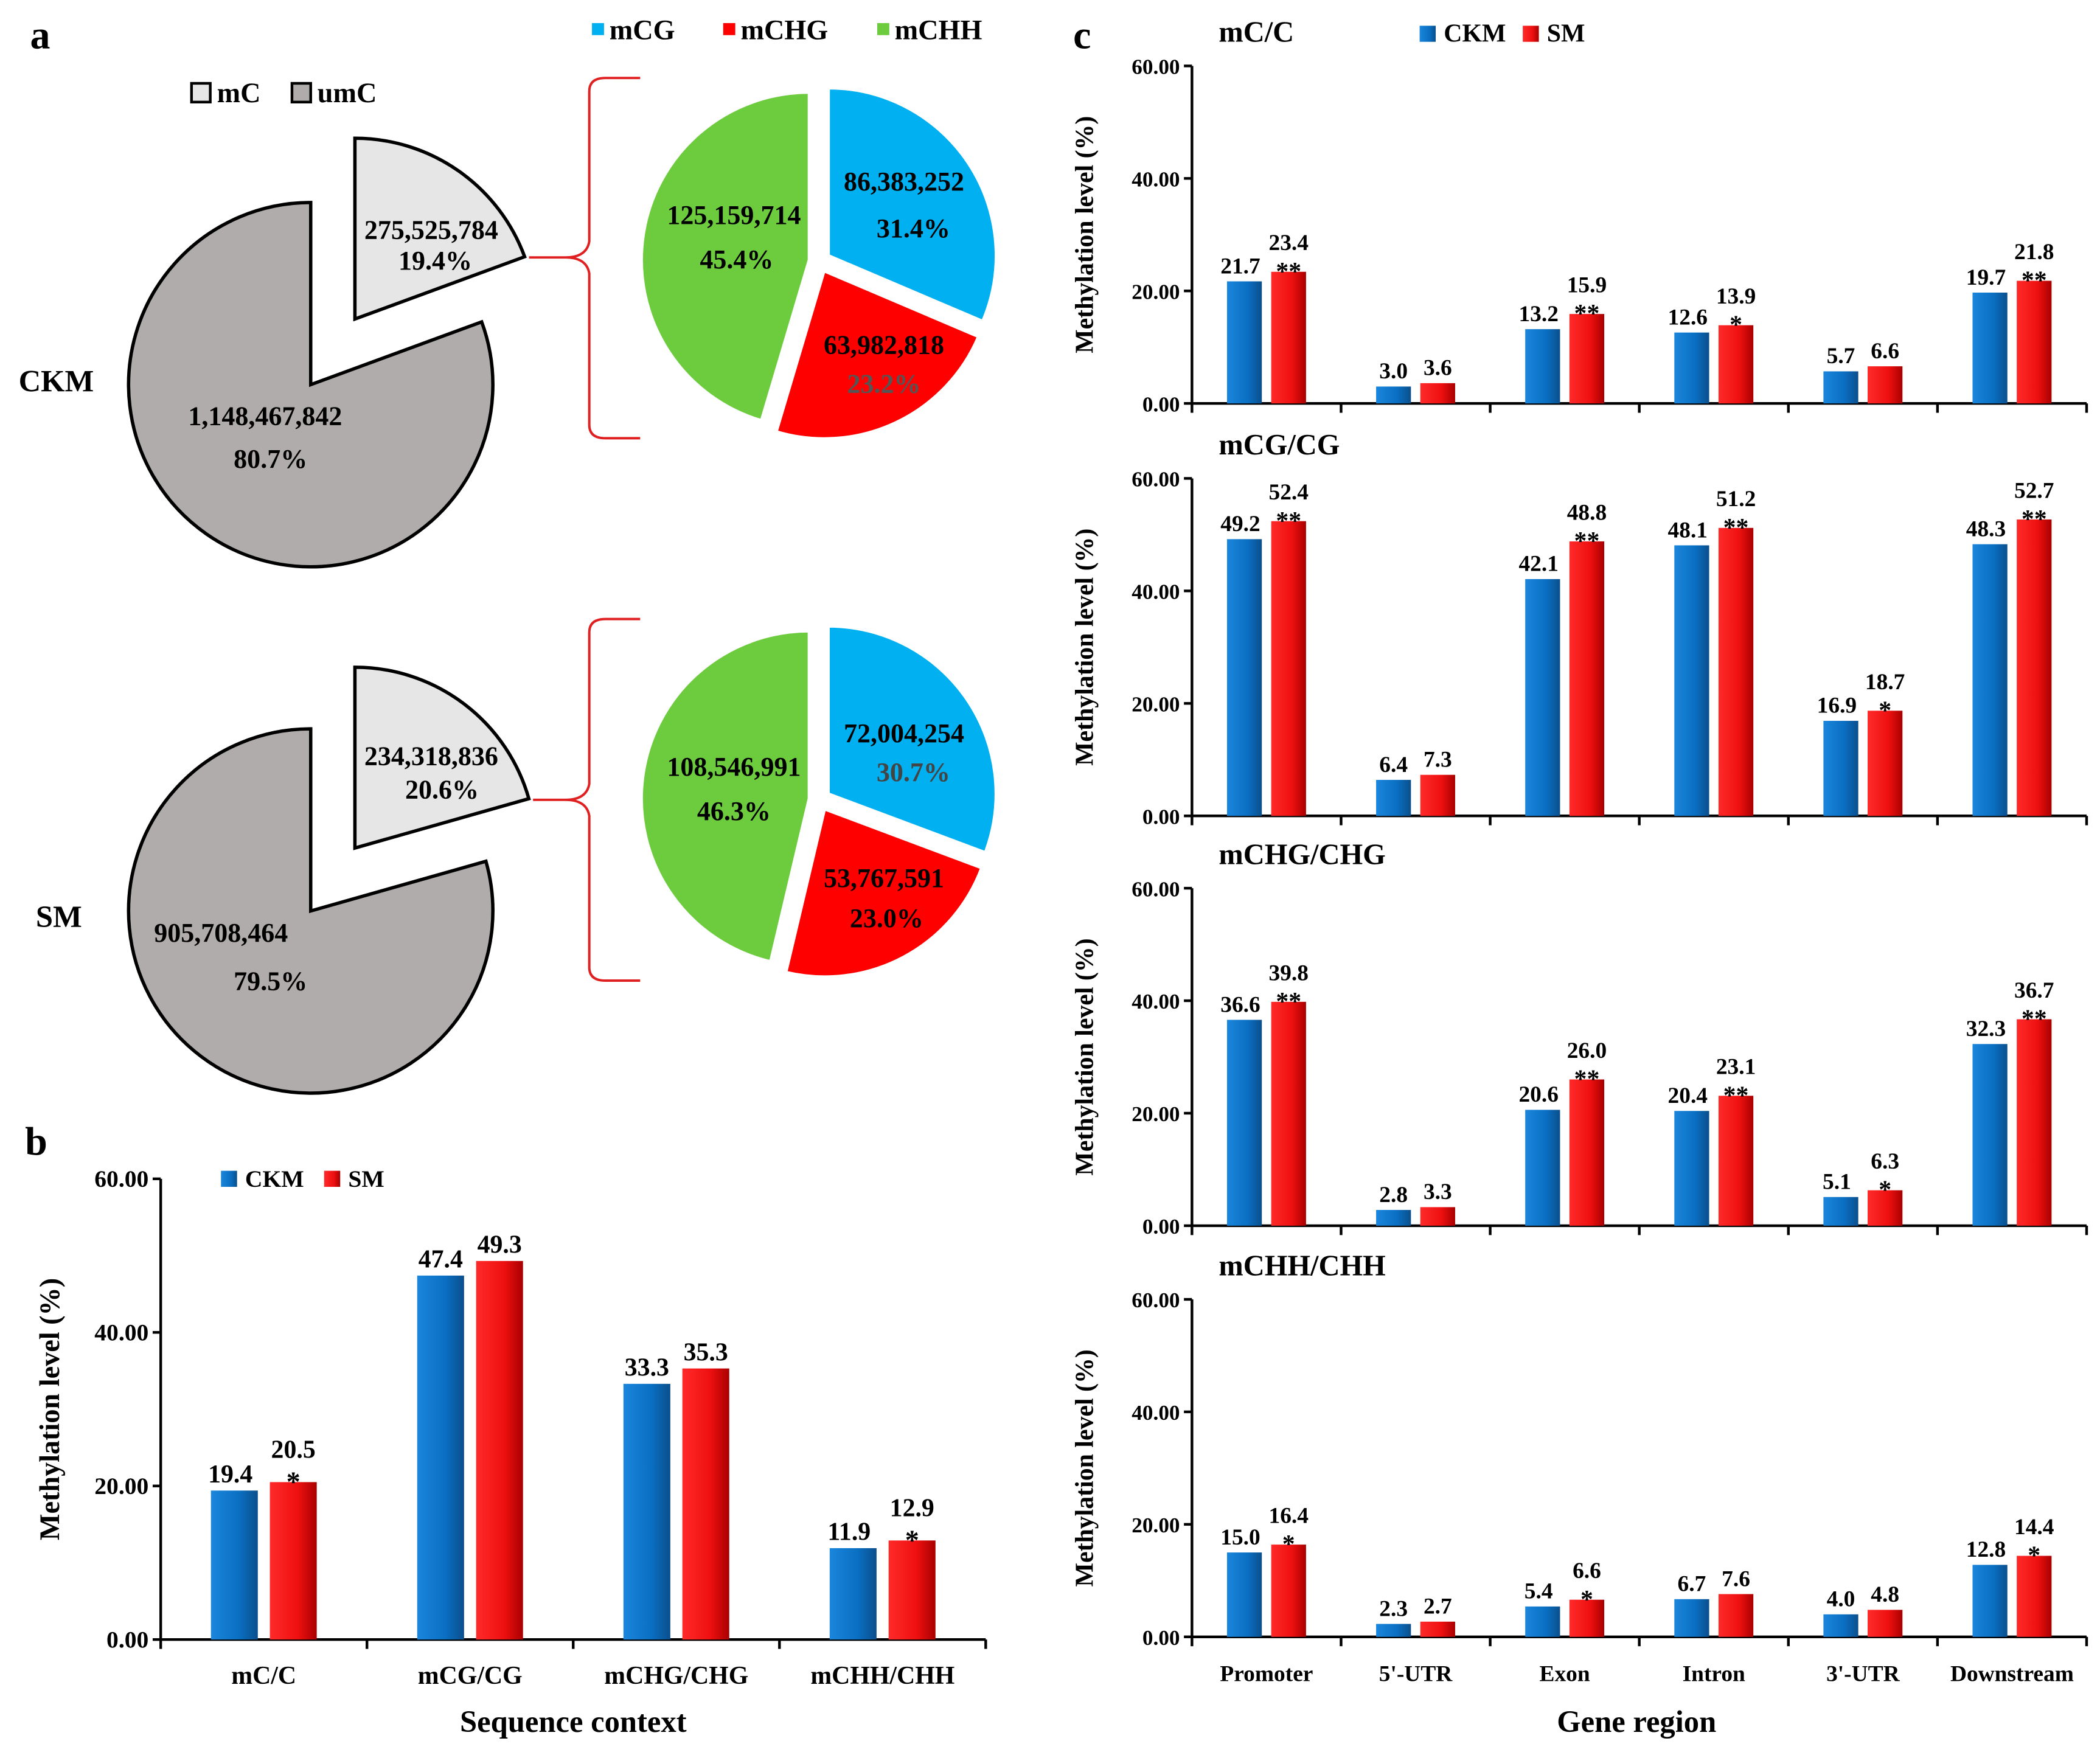 This screenshot has height=1755, width=2100. What do you see at coordinates (1566, 34) in the screenshot?
I see `legend-label-sm: SM` at bounding box center [1566, 34].